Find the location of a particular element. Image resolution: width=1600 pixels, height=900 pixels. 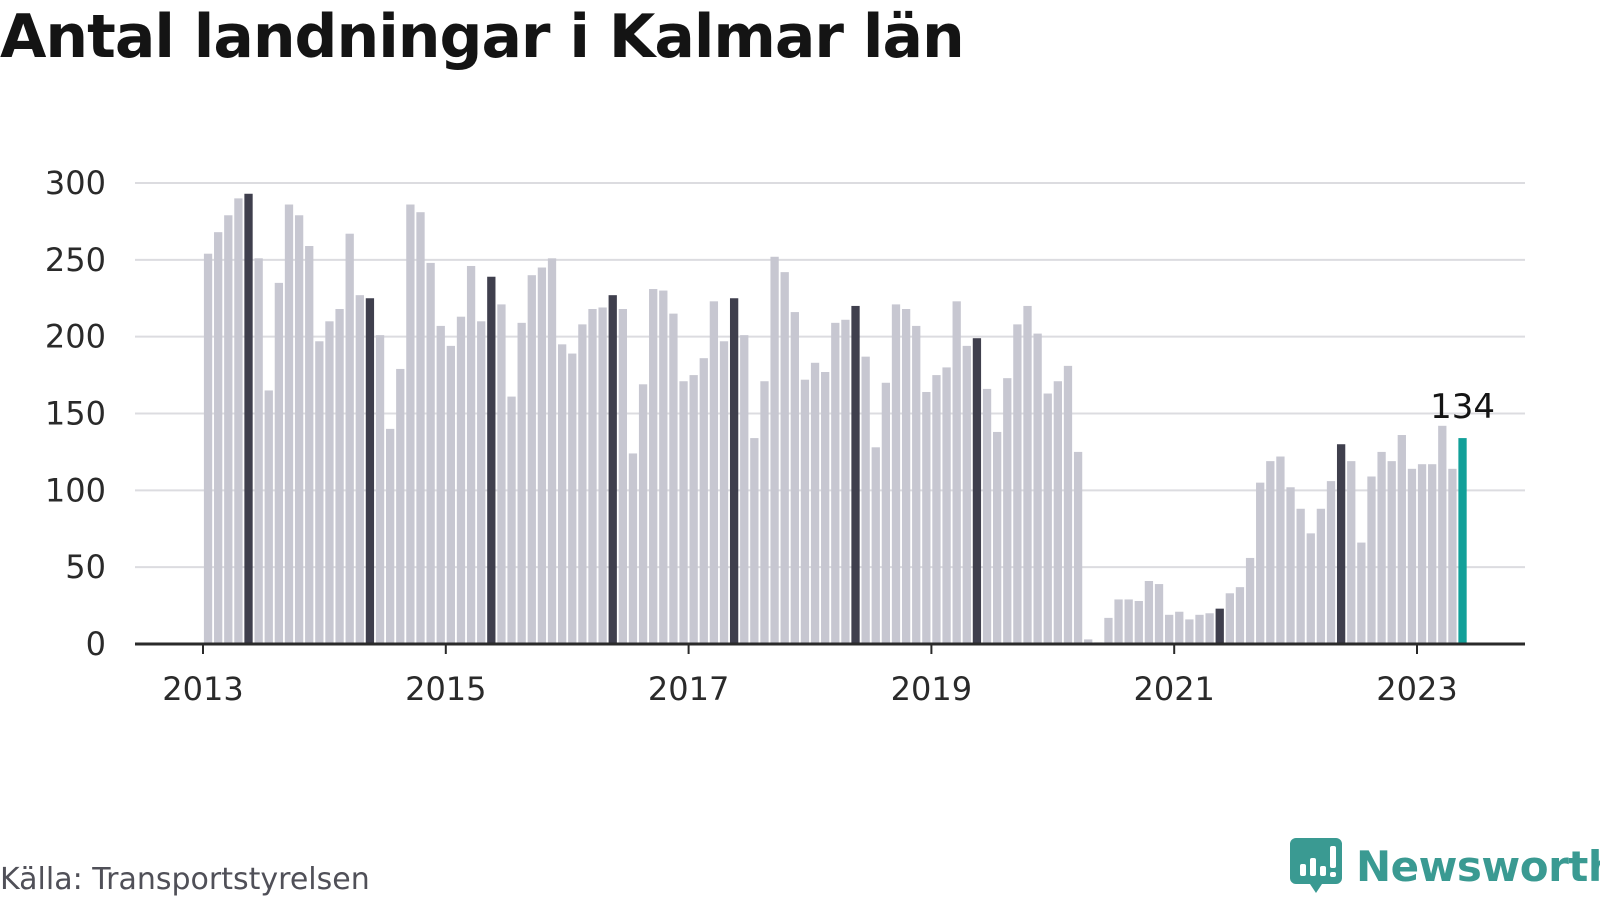

y-tick-label: 100 is located at coordinates (75, 490).